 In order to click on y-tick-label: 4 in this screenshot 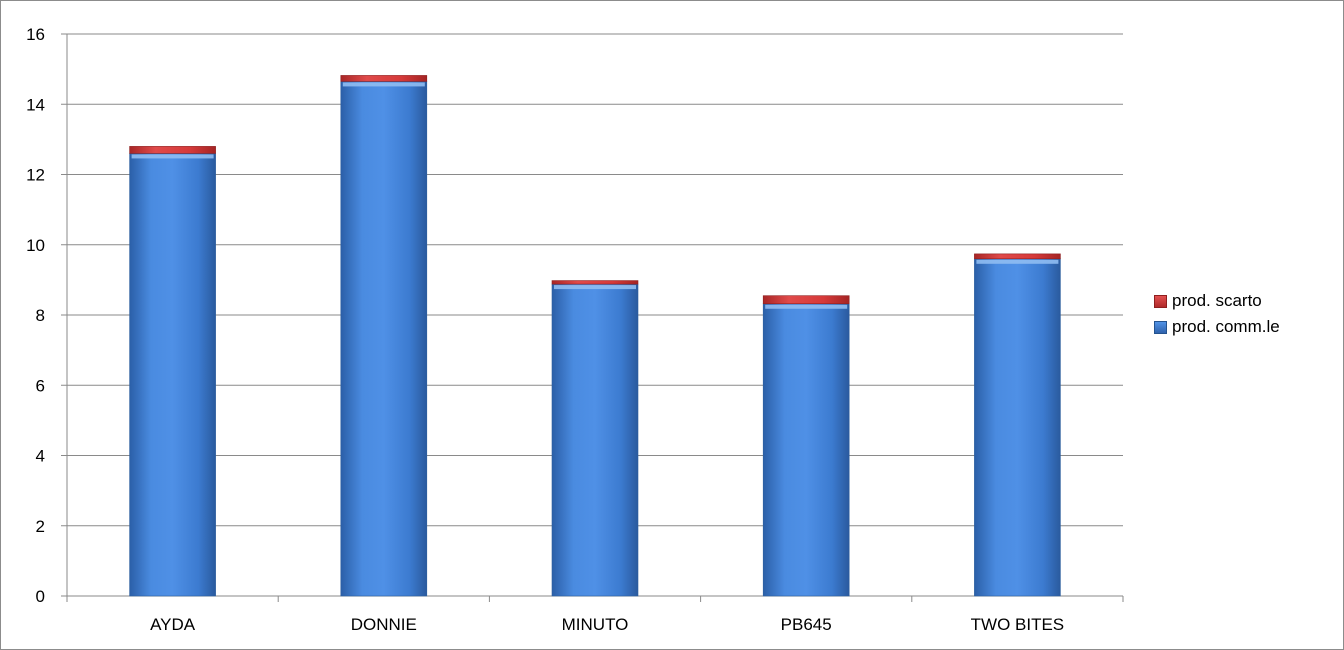, I will do `click(40, 456)`.